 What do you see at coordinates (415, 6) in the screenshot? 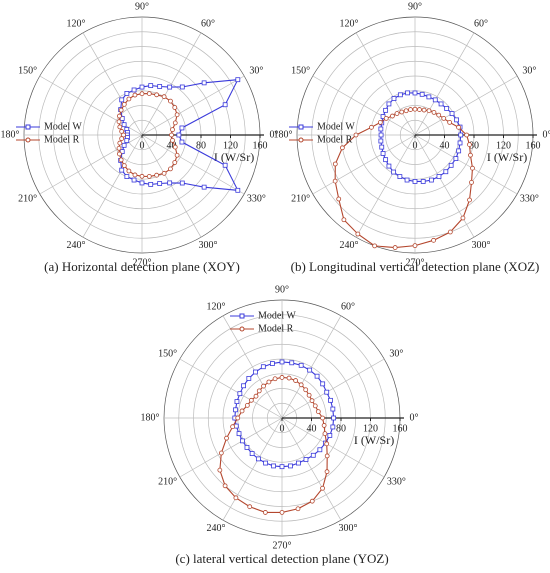
I see `theta-tick-label: 90°` at bounding box center [415, 6].